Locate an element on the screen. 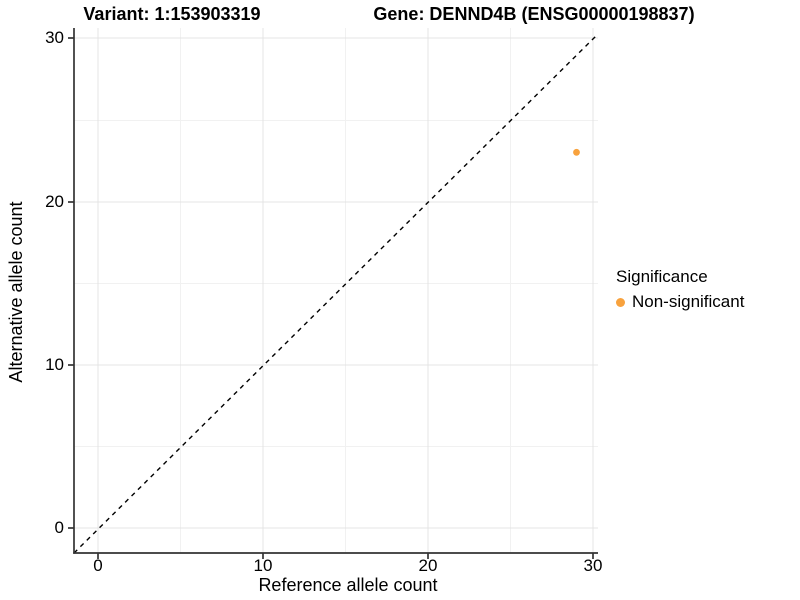 The image size is (800, 600). legend-item-non-significant: Non-significant is located at coordinates (680, 302).